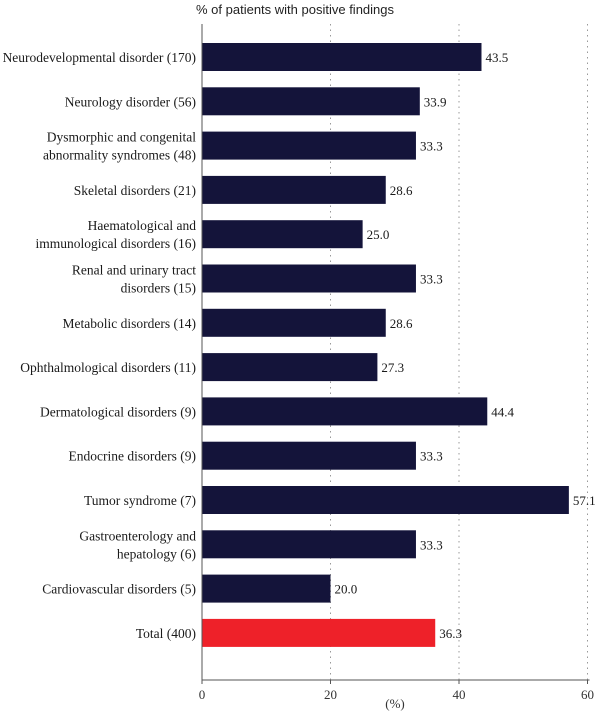 This screenshot has height=714, width=600. What do you see at coordinates (166, 633) in the screenshot?
I see `category-label: Total (400)` at bounding box center [166, 633].